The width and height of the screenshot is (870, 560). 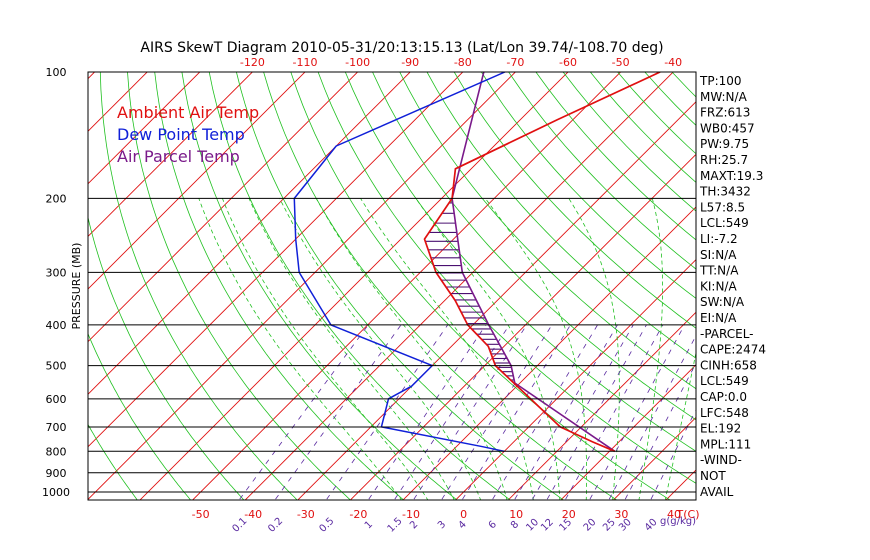 What do you see at coordinates (725, 444) in the screenshot?
I see `stability-index-label: MPL:111` at bounding box center [725, 444].